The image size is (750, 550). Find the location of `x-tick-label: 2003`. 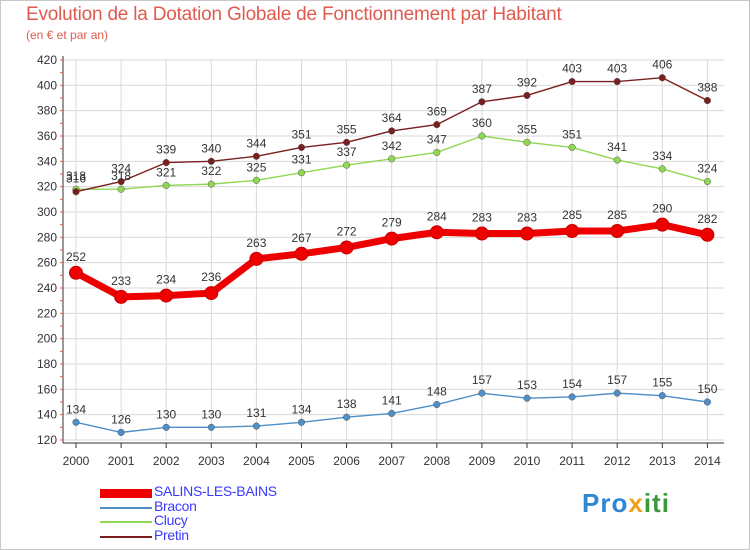

x-tick-label: 2003 is located at coordinates (211, 461).